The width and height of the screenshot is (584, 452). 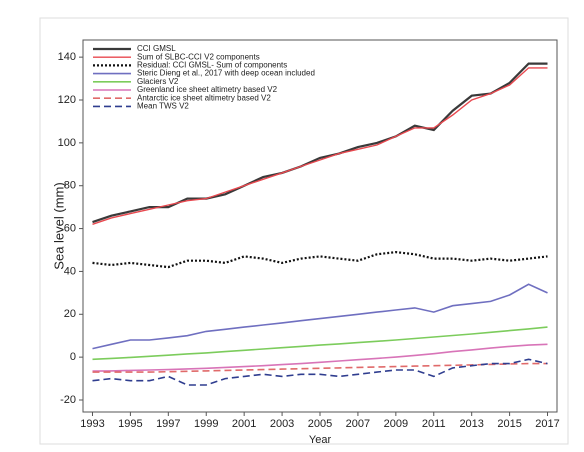 What do you see at coordinates (320, 440) in the screenshot?
I see `x-axis-title: Year` at bounding box center [320, 440].